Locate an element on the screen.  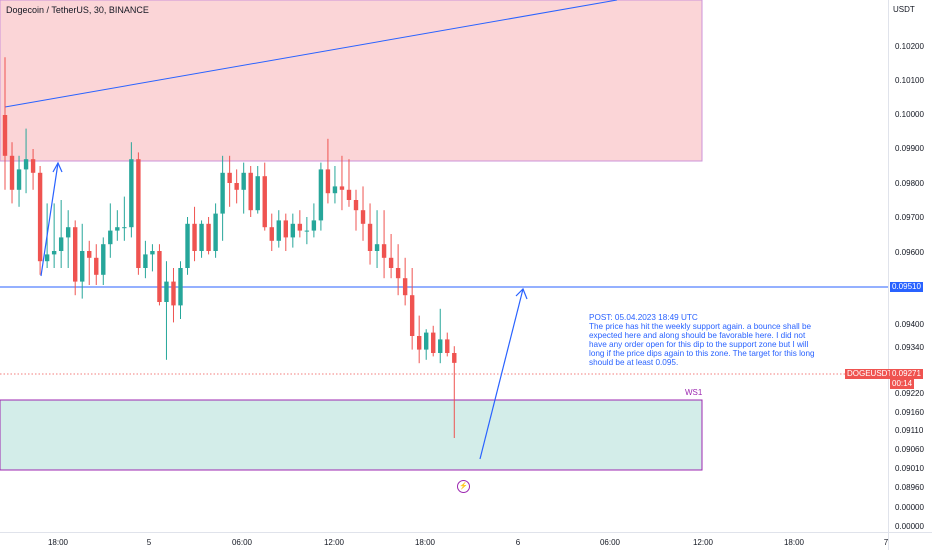
time-tick: 7 is located at coordinates (886, 542).